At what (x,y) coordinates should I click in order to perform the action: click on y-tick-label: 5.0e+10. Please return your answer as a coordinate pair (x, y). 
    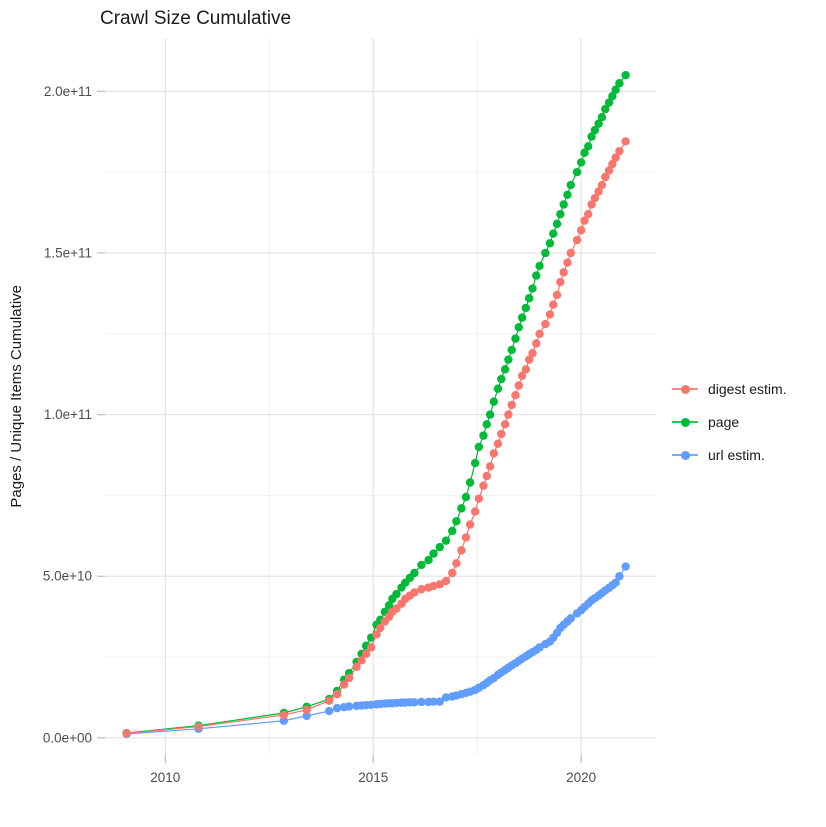
    Looking at the image, I should click on (67, 576).